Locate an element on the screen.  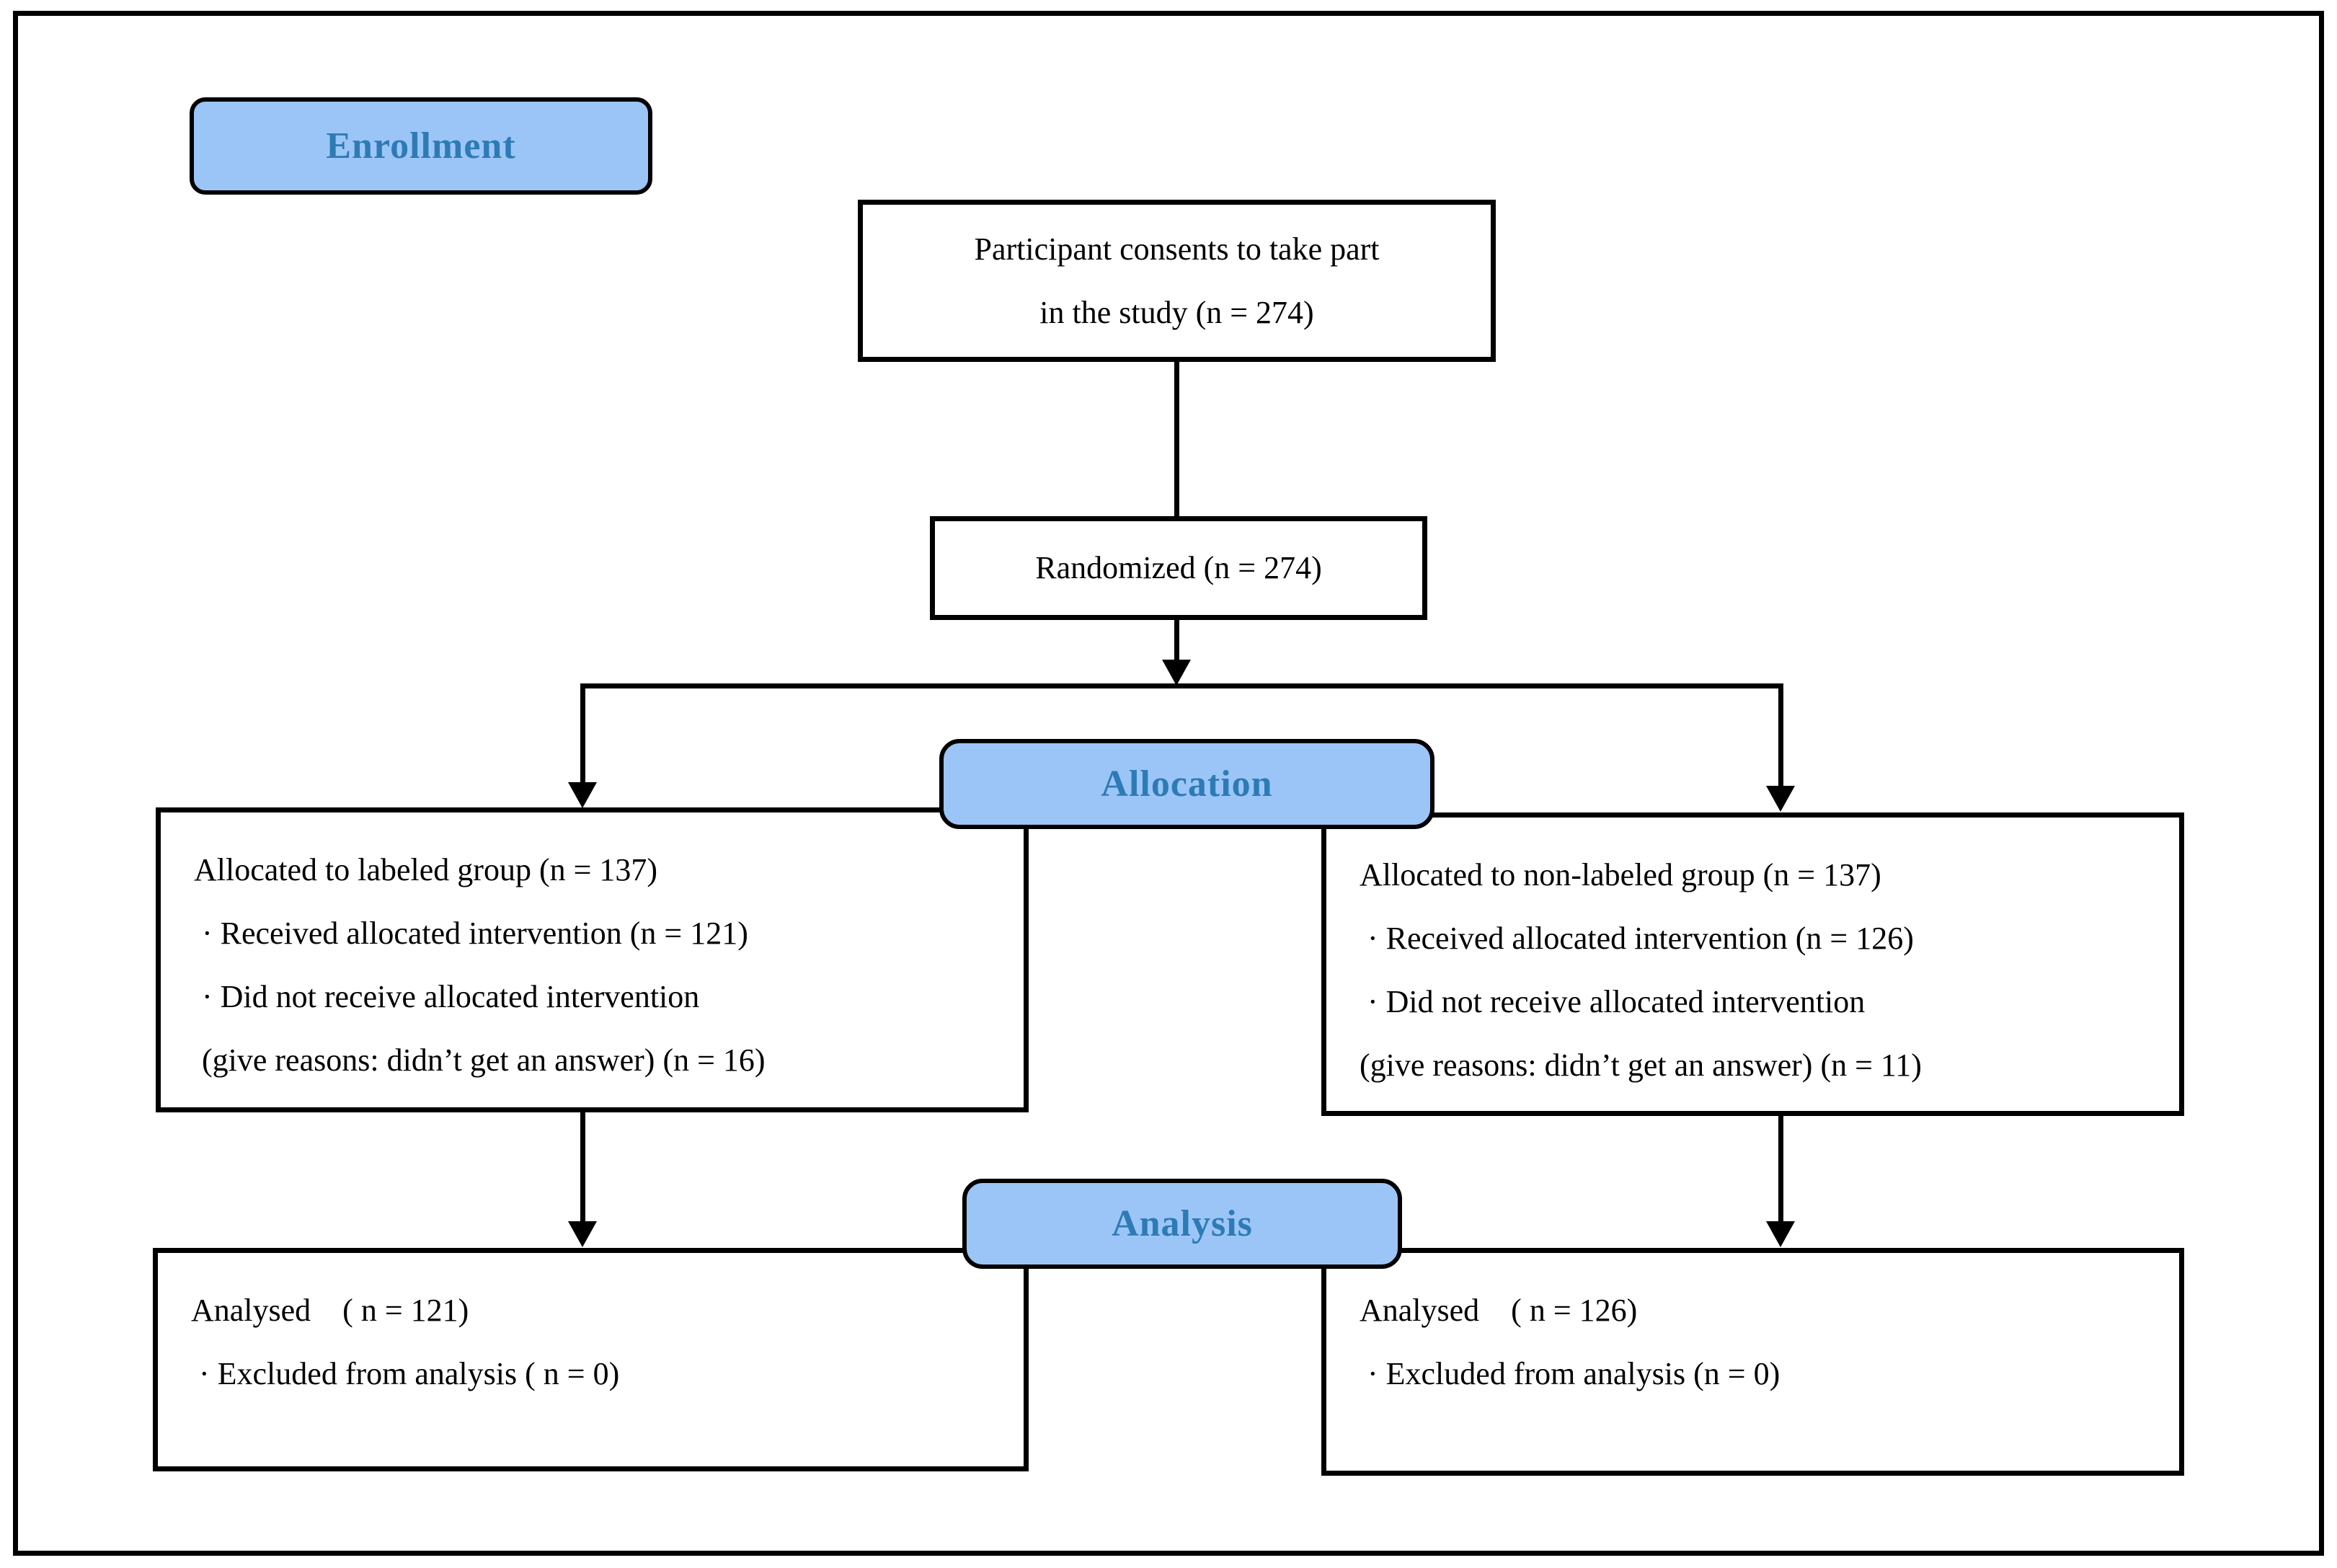
allocation-label: Allocation is located at coordinates (1187, 784).